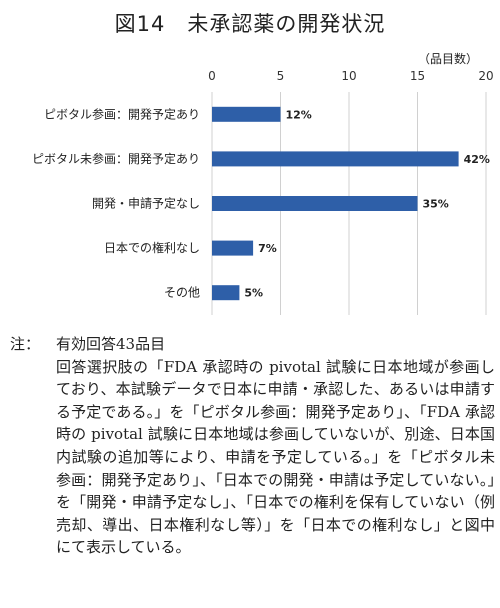  I want to click on note-label: 注：, so click(25, 344).